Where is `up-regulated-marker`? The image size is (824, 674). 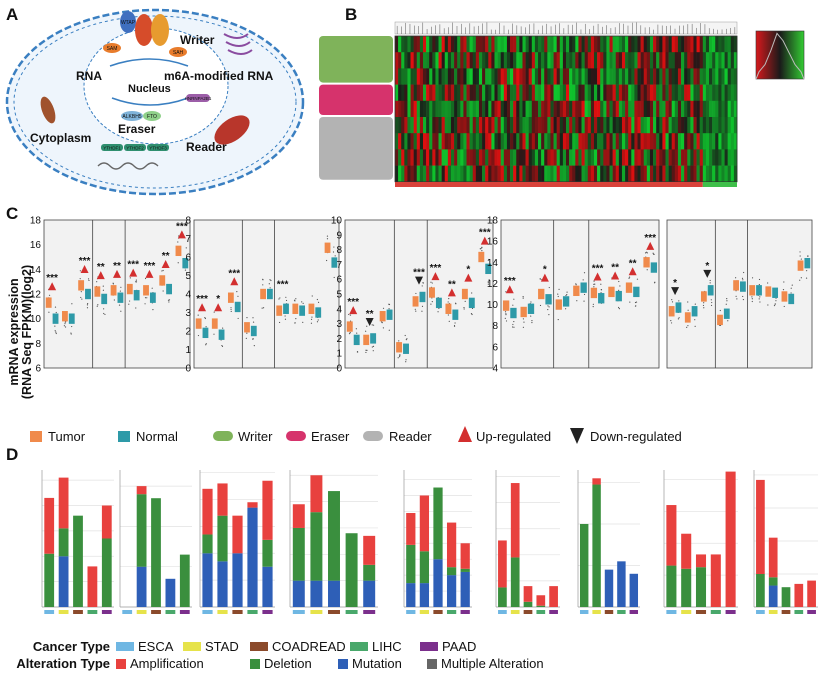 up-regulated-marker is located at coordinates (52, 286).